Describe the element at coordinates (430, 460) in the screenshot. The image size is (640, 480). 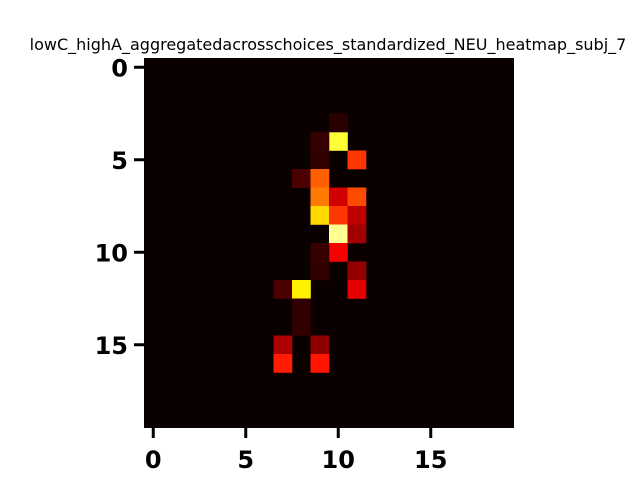
I see `x-tick-label: 15` at that location.